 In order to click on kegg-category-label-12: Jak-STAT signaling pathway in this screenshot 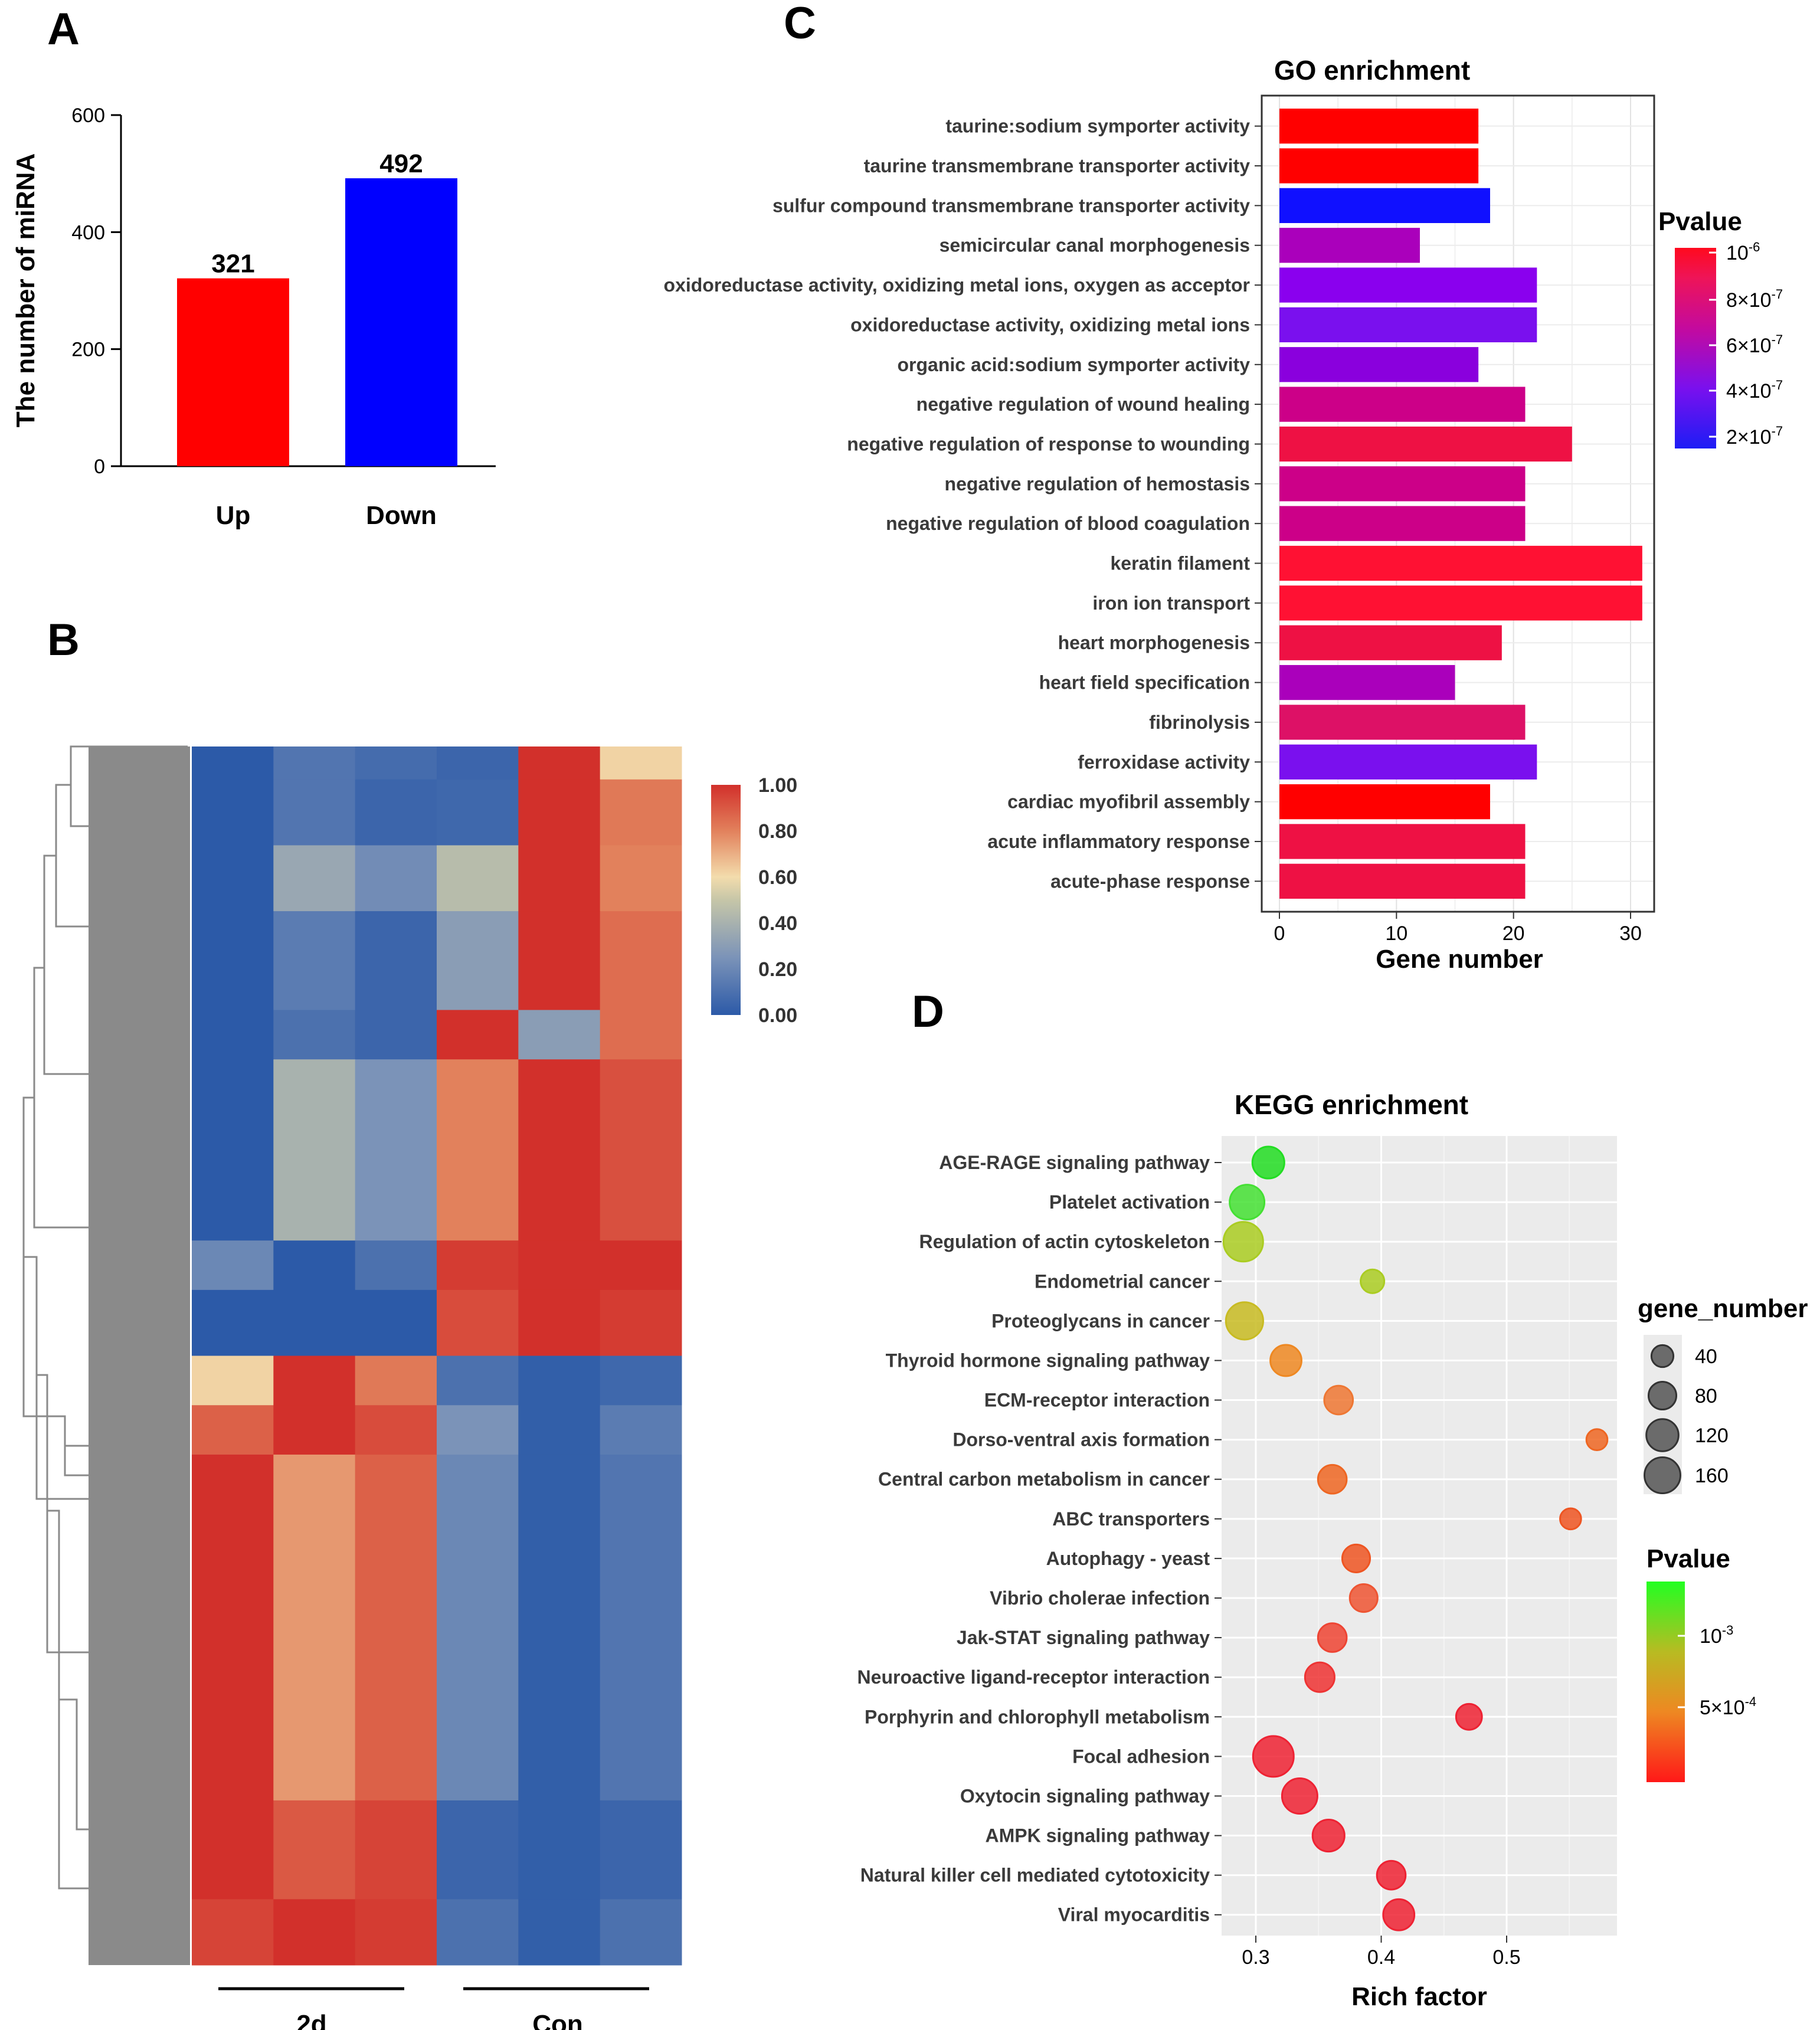, I will do `click(1083, 1638)`.